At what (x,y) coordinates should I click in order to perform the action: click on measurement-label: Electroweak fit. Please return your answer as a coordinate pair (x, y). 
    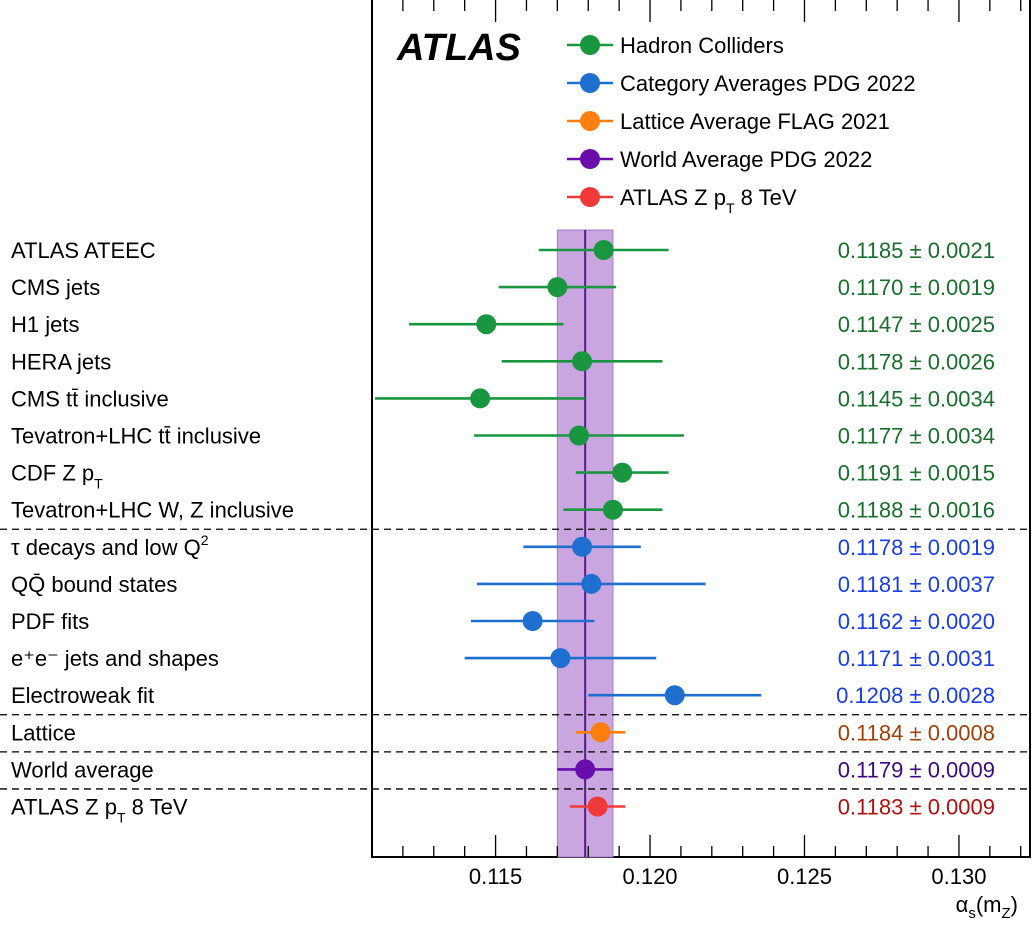
    Looking at the image, I should click on (82, 695).